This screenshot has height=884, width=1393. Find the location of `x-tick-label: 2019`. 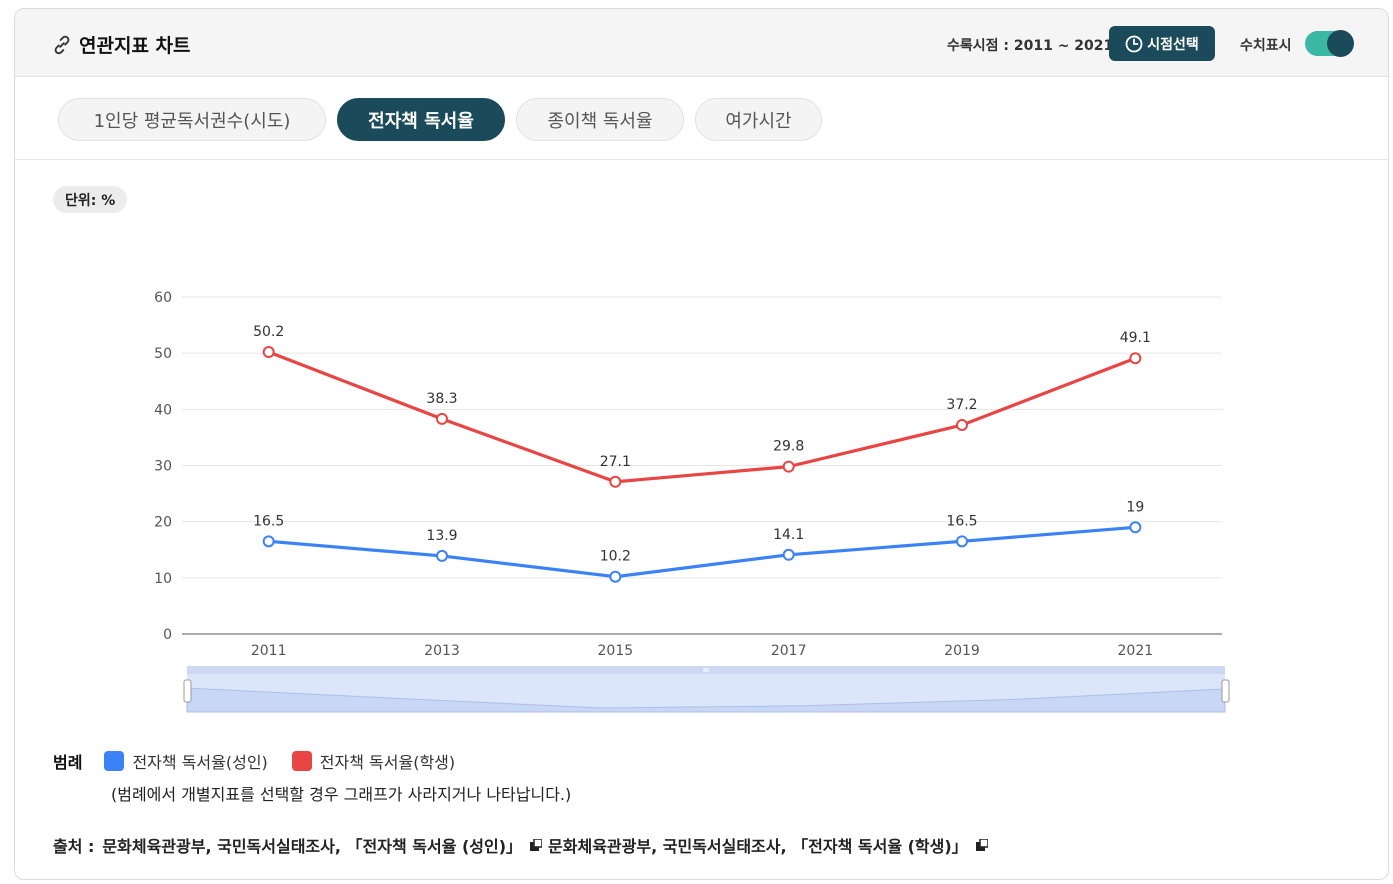

x-tick-label: 2019 is located at coordinates (962, 651).